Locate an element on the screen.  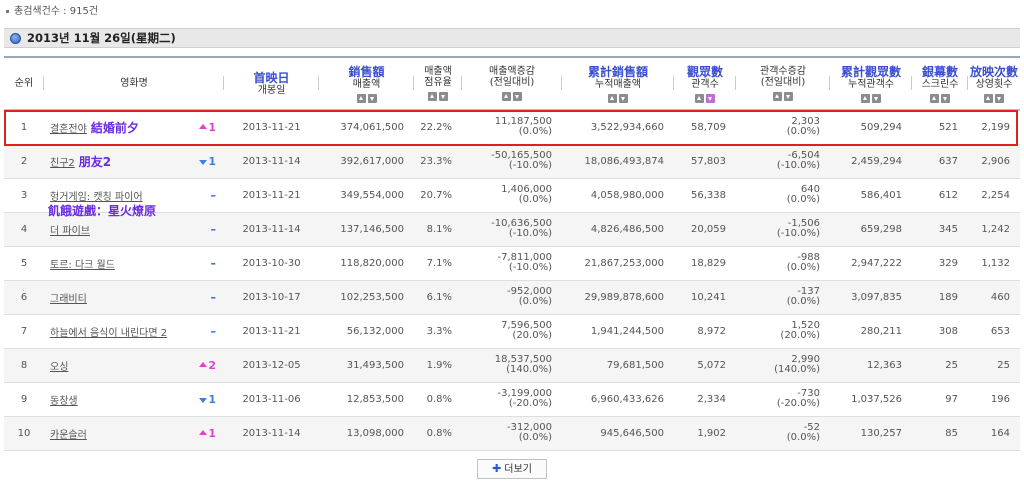
cum-sales-cell: 4,826,486,500 is located at coordinates (618, 229).